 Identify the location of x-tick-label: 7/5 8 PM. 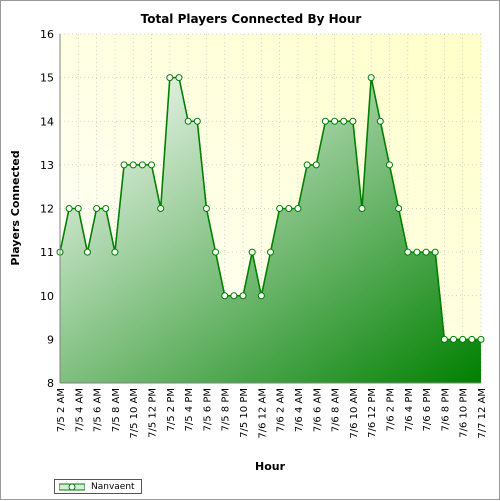
(226, 409).